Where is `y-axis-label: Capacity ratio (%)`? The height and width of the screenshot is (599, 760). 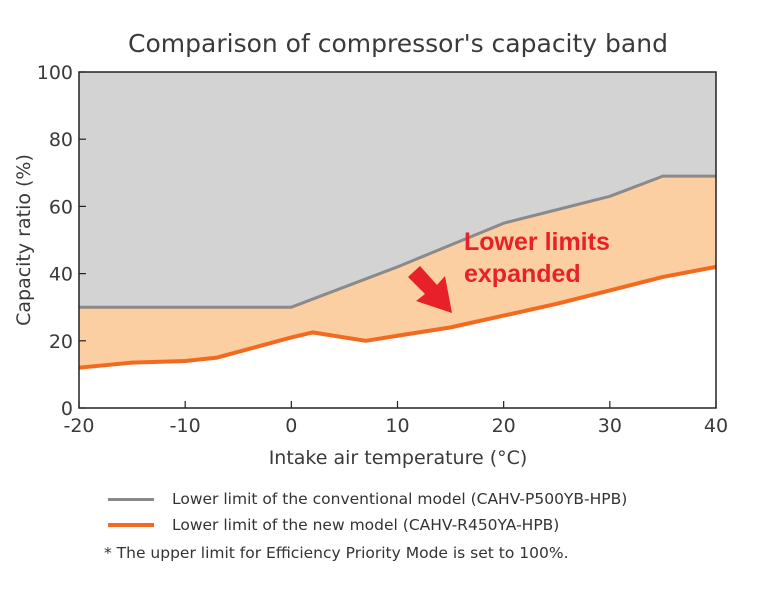 y-axis-label: Capacity ratio (%) is located at coordinates (24, 240).